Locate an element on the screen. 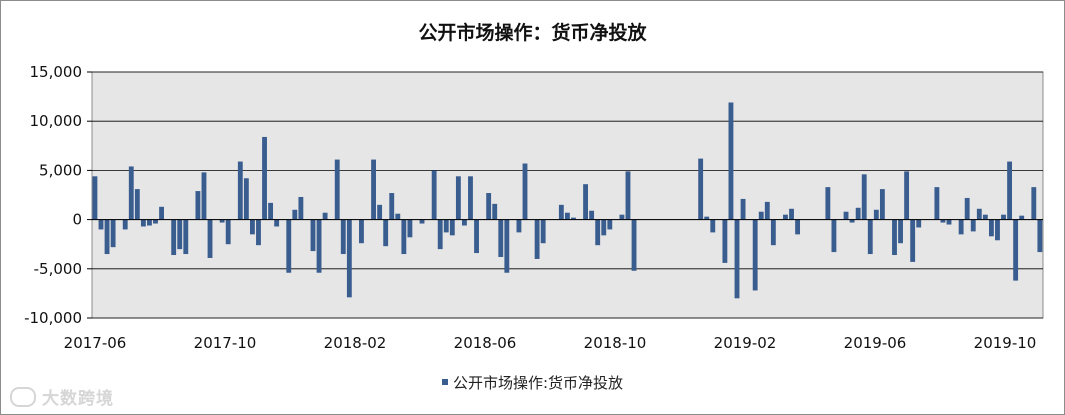  y-tick-label: -5,000 is located at coordinates (58, 269).